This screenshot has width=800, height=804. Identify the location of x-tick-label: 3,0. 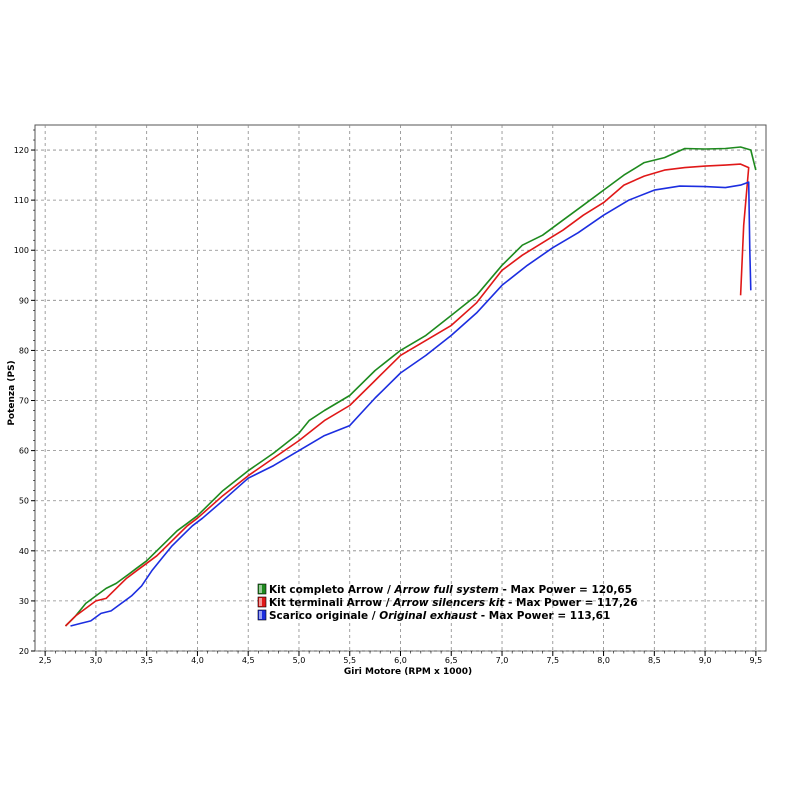
(96, 660).